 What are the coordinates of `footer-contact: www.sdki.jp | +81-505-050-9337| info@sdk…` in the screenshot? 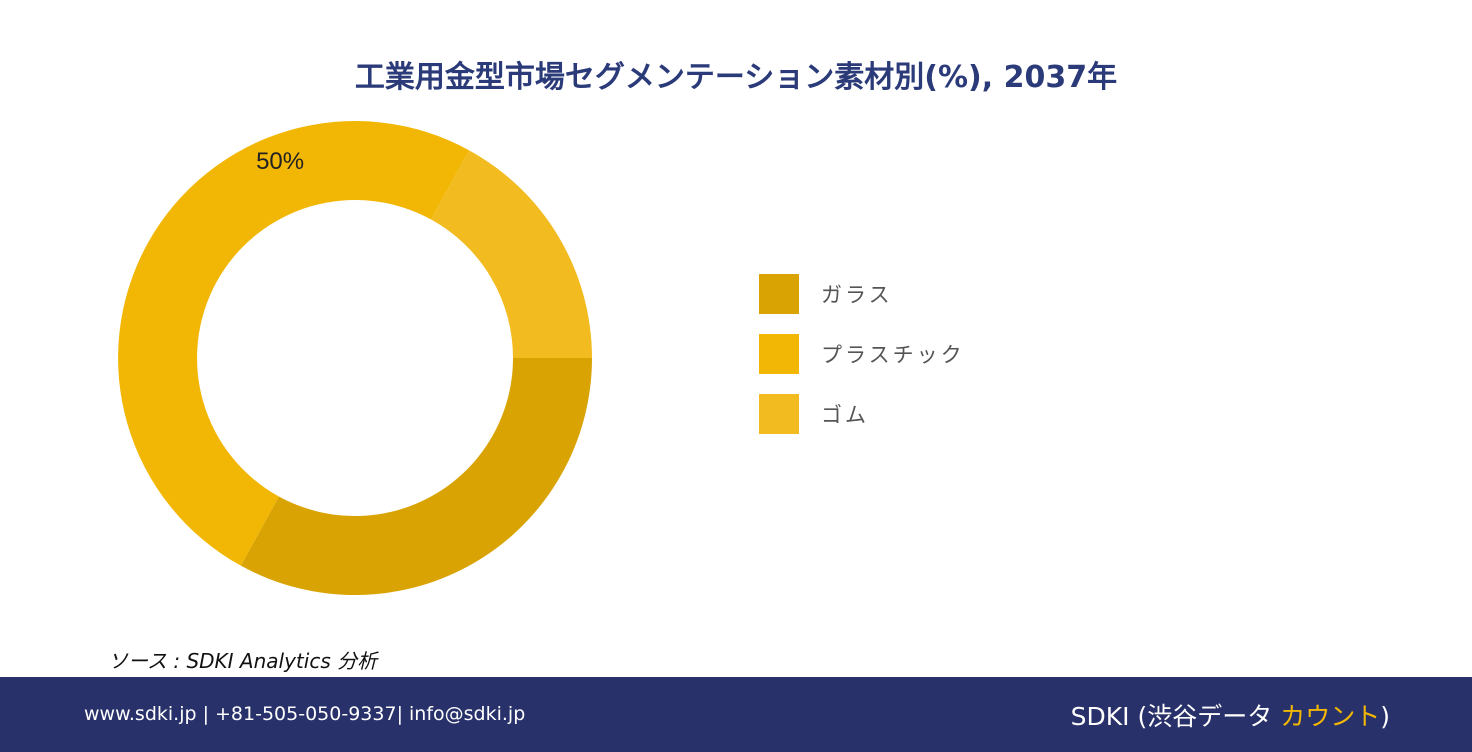 It's located at (305, 714).